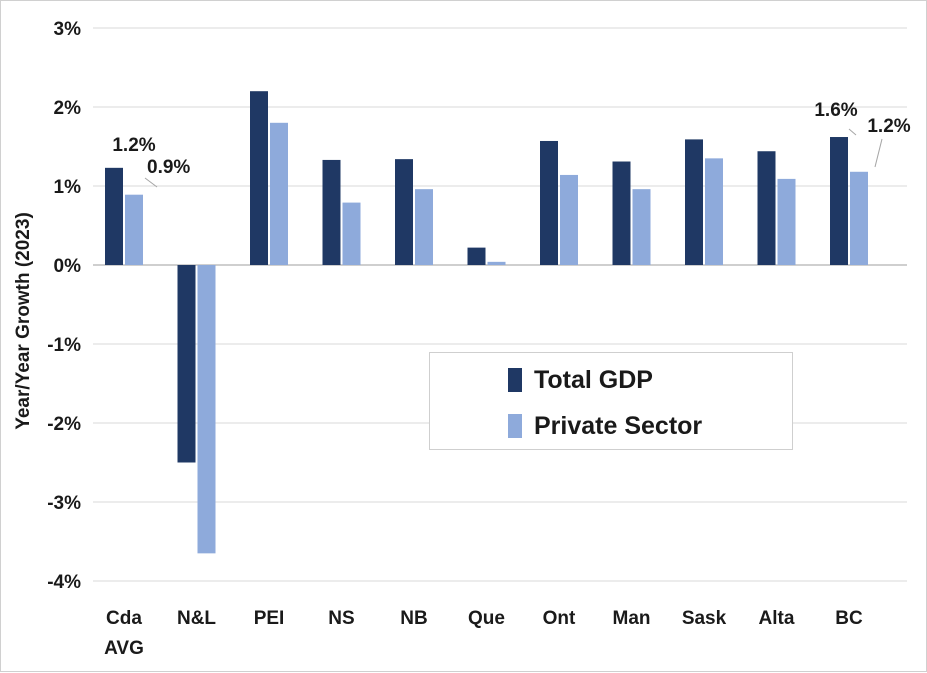 Image resolution: width=927 pixels, height=673 pixels. I want to click on legend-item-total-gdp: Total GDP, so click(580, 380).